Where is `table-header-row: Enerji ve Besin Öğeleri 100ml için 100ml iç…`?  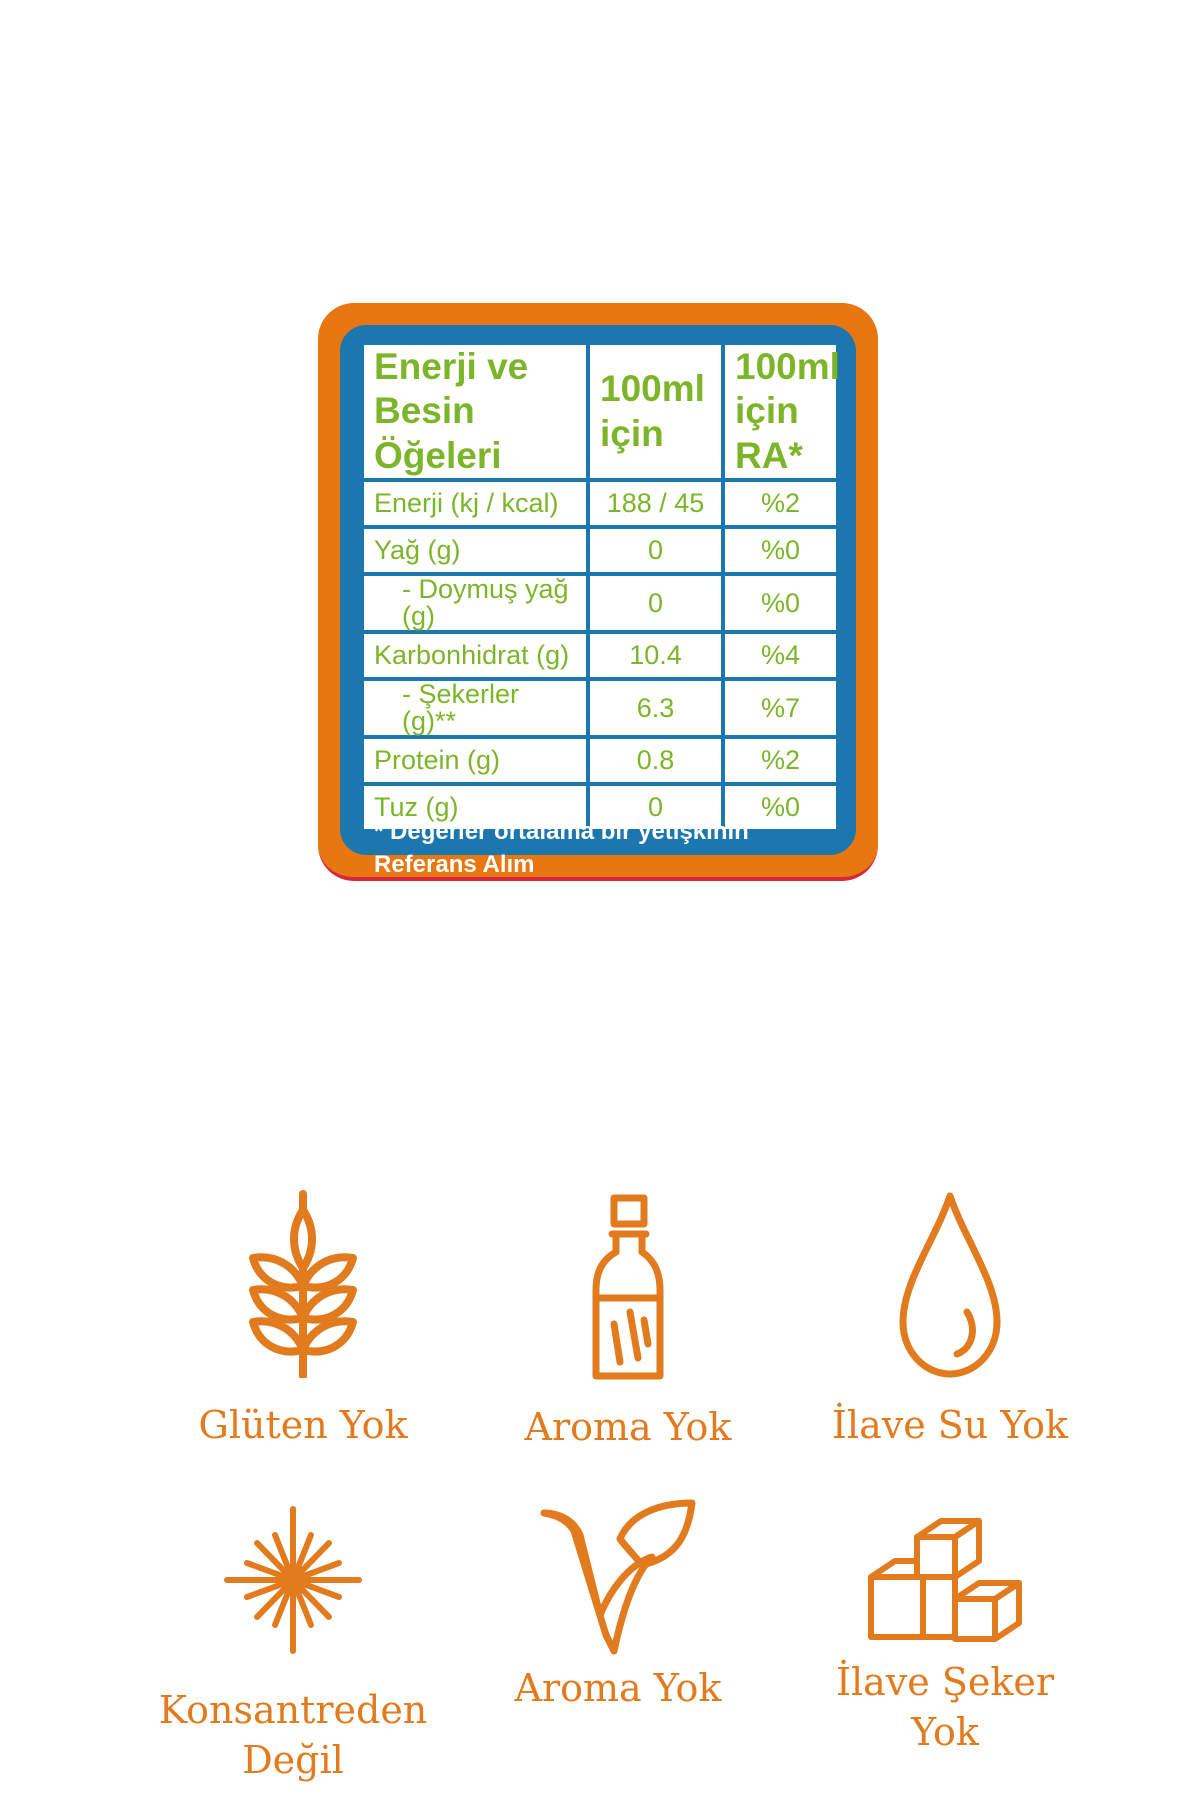
table-header-row: Enerji ve Besin Öğeleri 100ml için 100ml iç… is located at coordinates (600, 411).